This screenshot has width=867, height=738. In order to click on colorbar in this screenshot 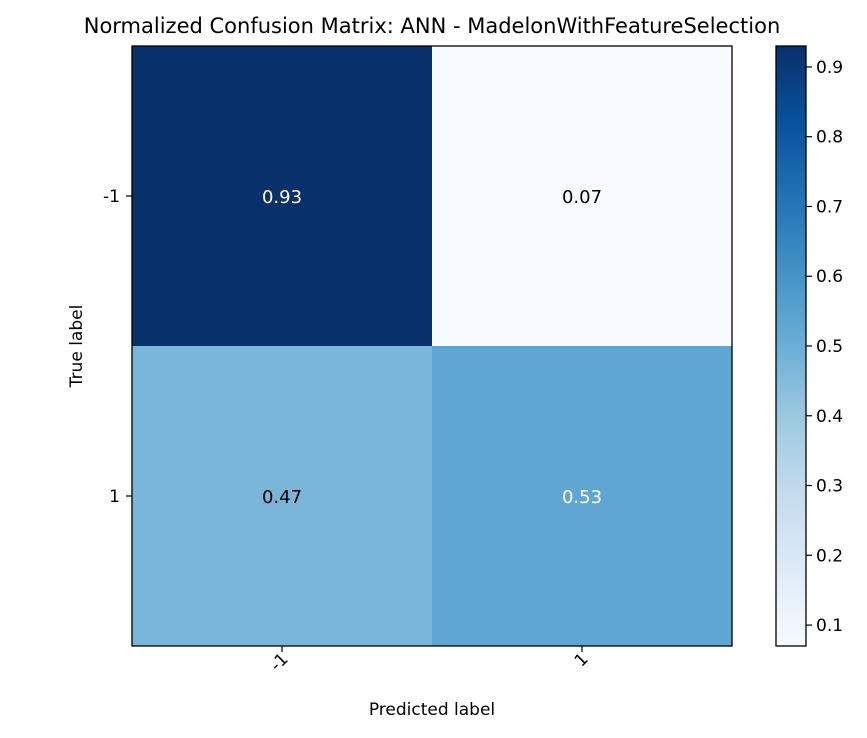, I will do `click(791, 346)`.